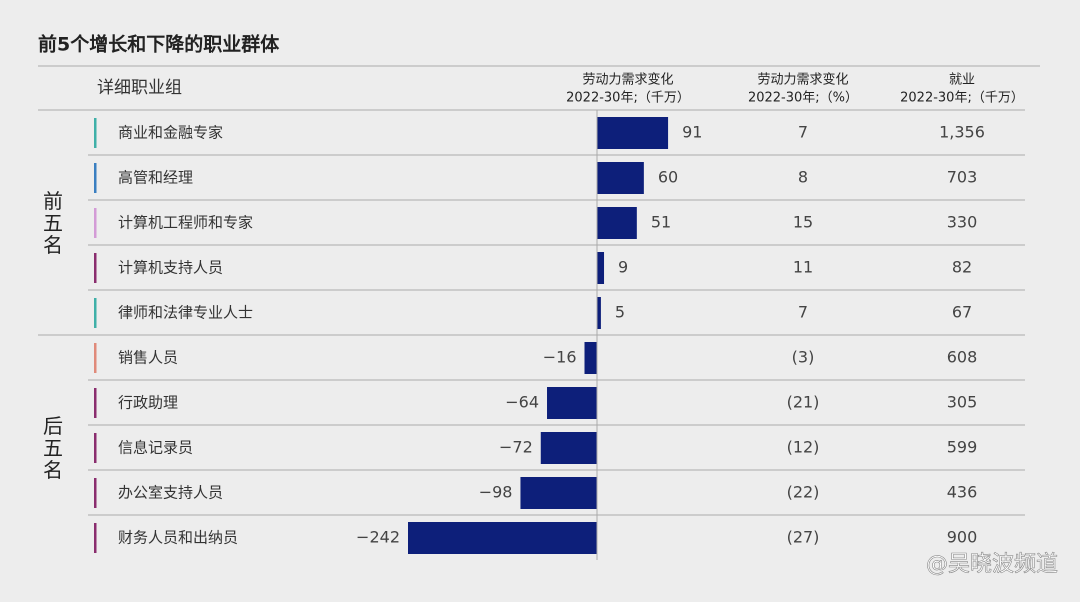  Describe the element at coordinates (803, 177) in the screenshot. I see `pct-value: 8` at that location.